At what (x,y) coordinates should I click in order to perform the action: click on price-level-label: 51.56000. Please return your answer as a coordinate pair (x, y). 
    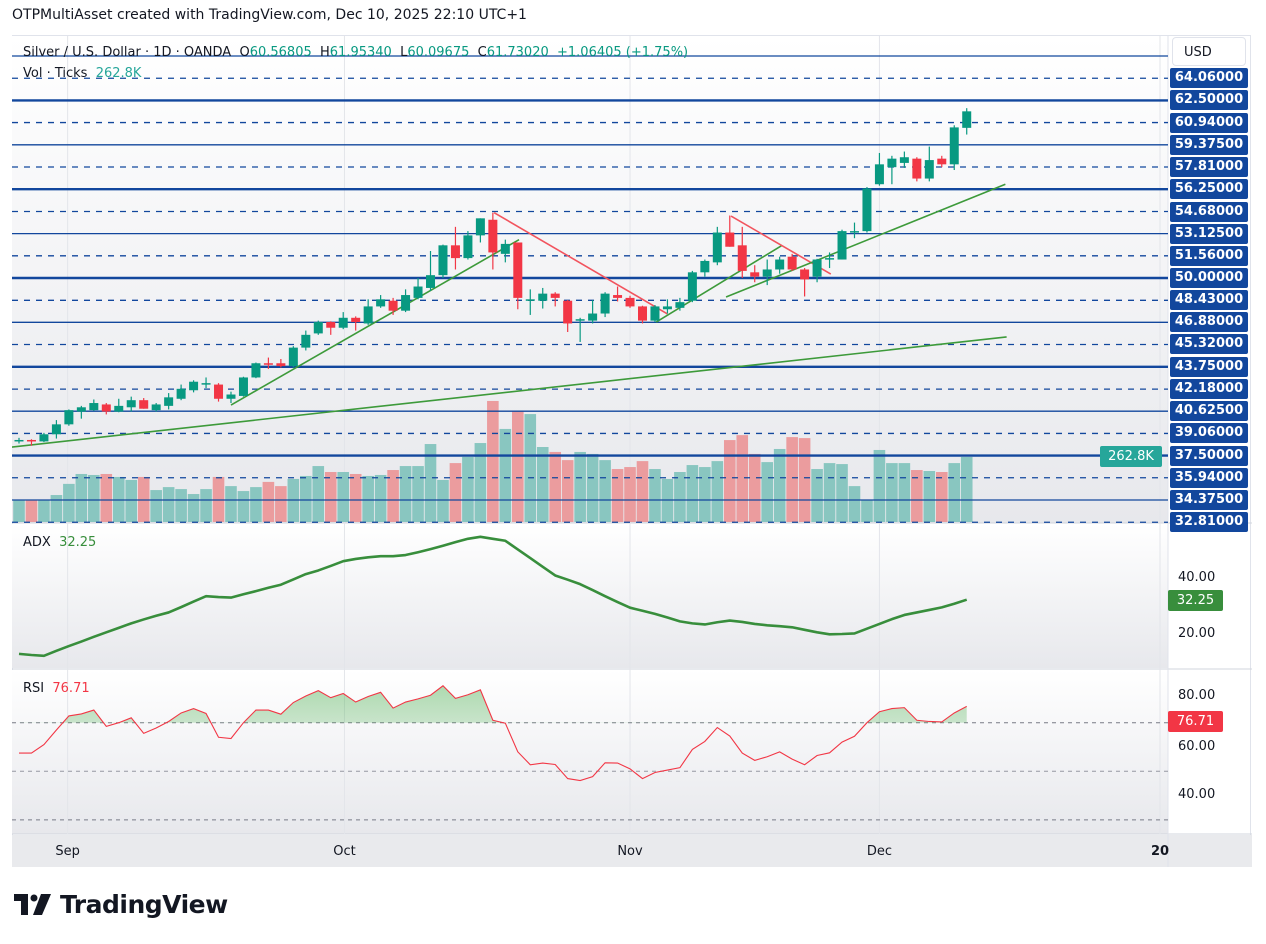
    Looking at the image, I should click on (1209, 255).